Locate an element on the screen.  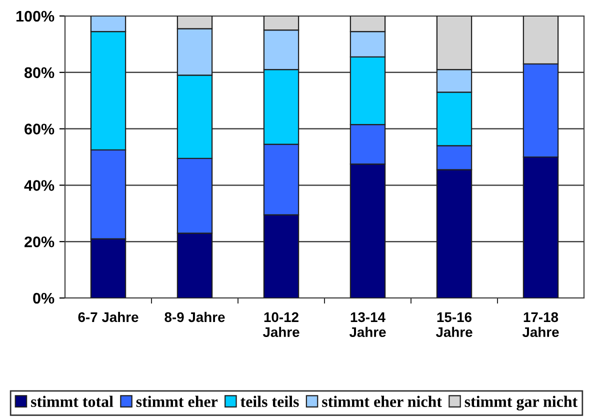
x-tick-label: 8-9 Jahre is located at coordinates (194, 317).